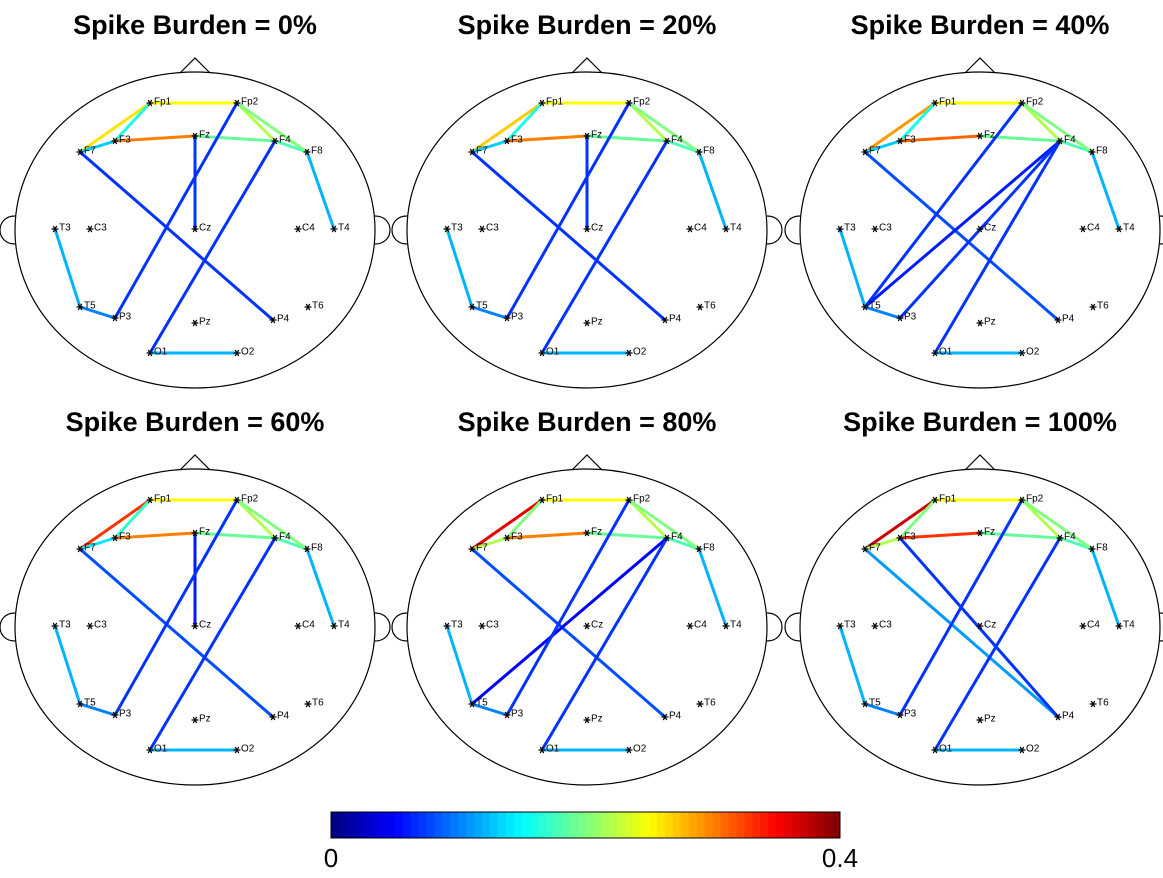 This screenshot has width=1163, height=878. Describe the element at coordinates (980, 463) in the screenshot. I see `nose` at that location.